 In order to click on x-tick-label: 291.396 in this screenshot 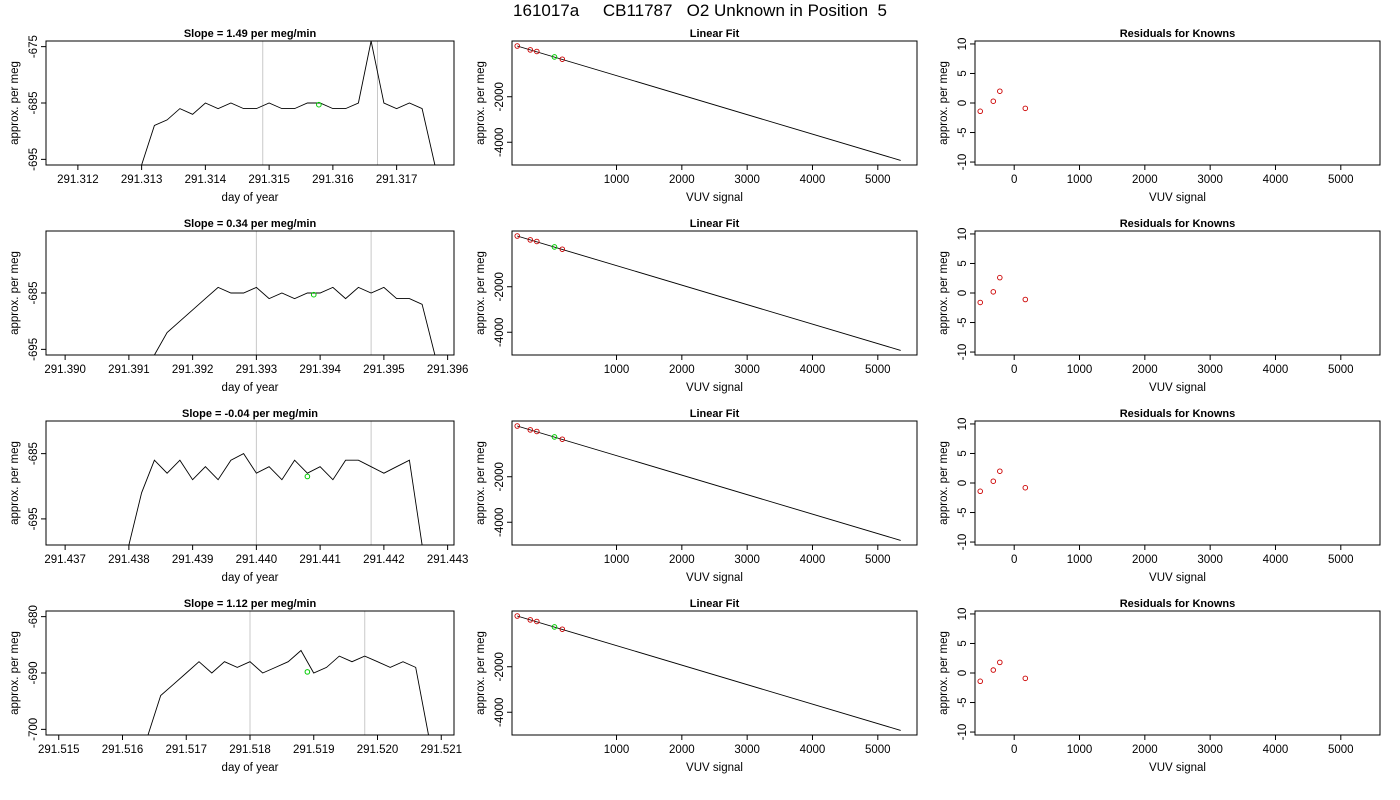, I will do `click(448, 370)`.